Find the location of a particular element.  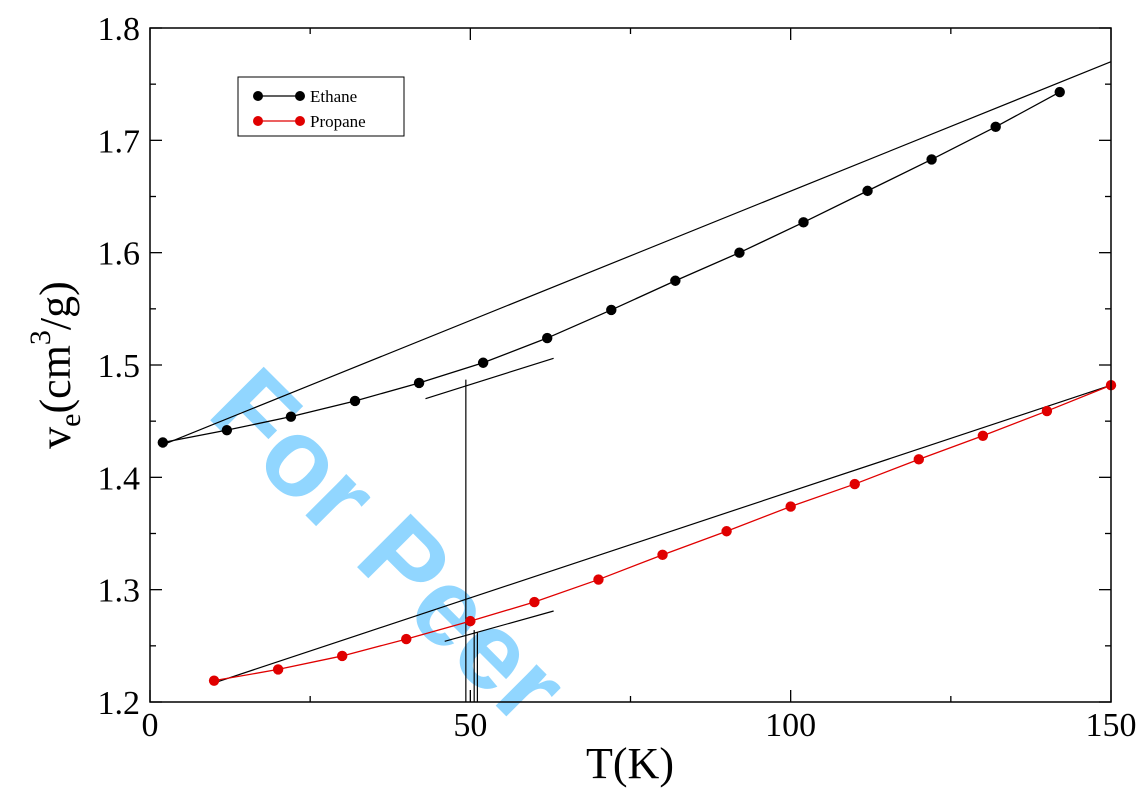

x-tick-label-2: 100 is located at coordinates (790, 725).